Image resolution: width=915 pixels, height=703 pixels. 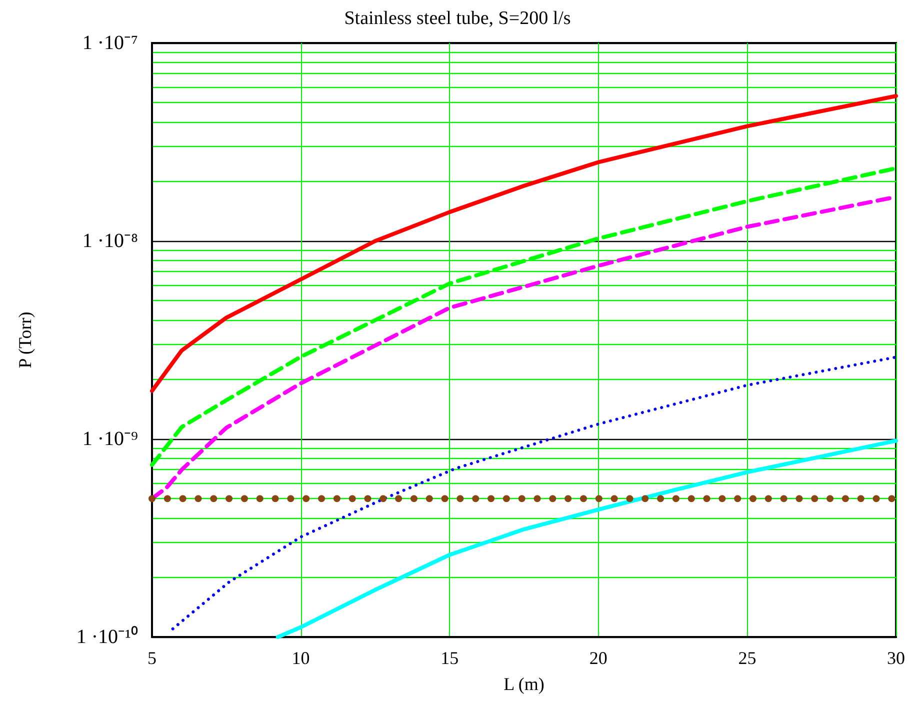 What do you see at coordinates (457, 18) in the screenshot?
I see `chart-title: Stainless steel tube, S=200 l/s` at bounding box center [457, 18].